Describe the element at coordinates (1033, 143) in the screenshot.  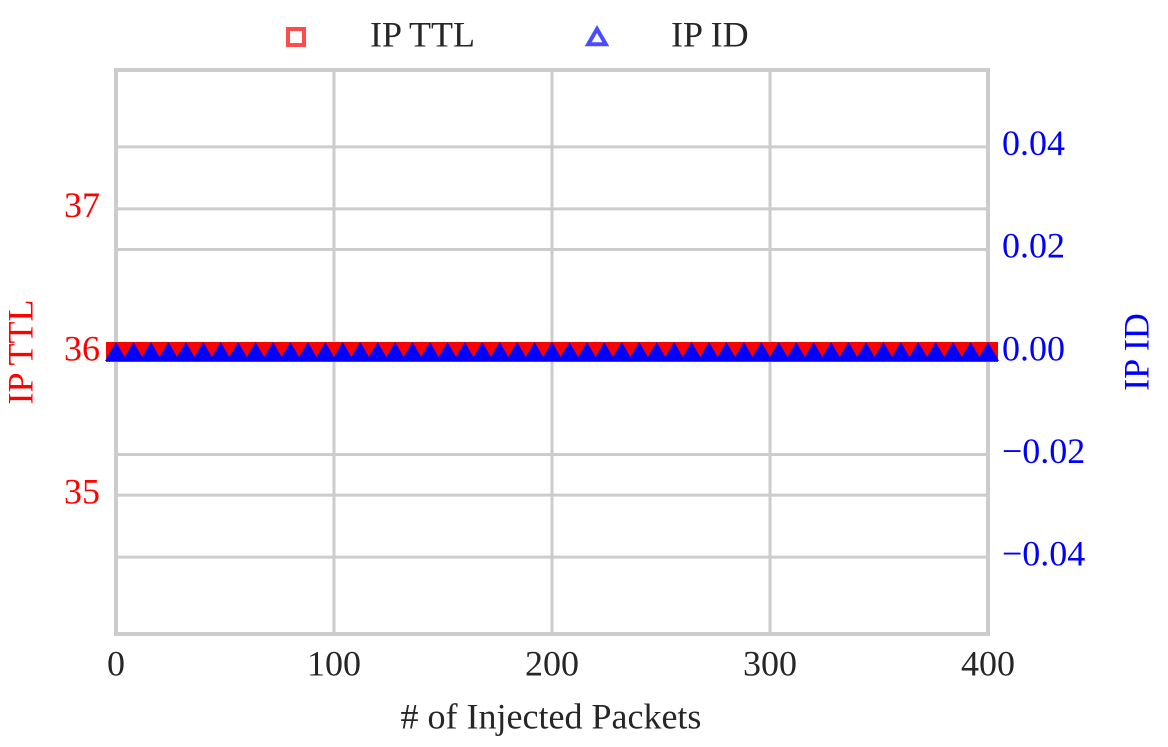
I see `y2-tick-label: 0.04` at that location.